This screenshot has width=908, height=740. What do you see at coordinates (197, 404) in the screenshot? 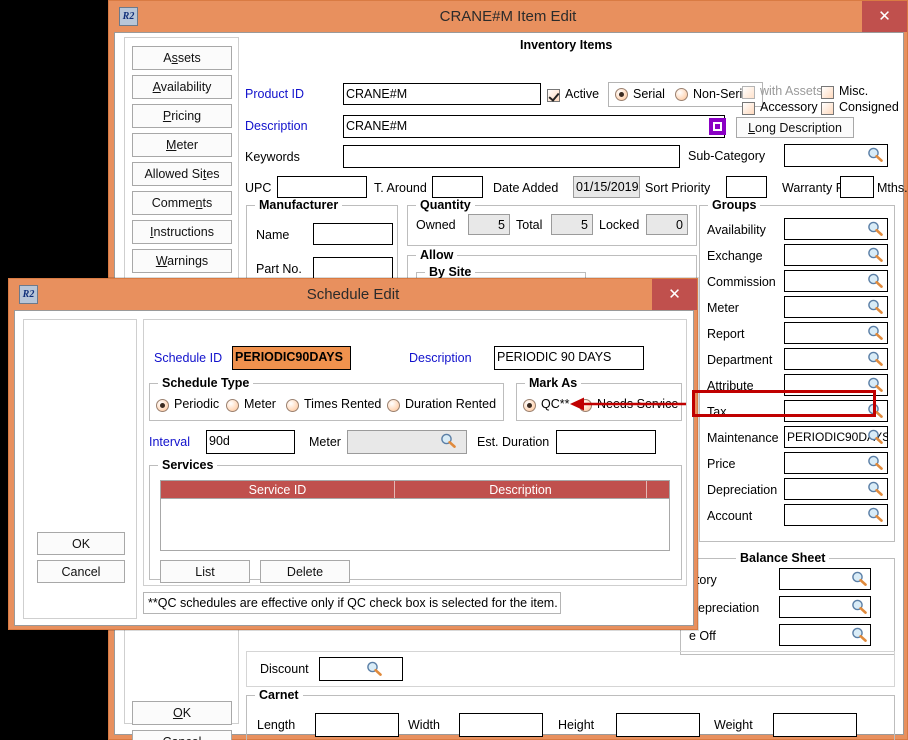
I see `schedule-type-periodic-label: Periodic` at bounding box center [197, 404].